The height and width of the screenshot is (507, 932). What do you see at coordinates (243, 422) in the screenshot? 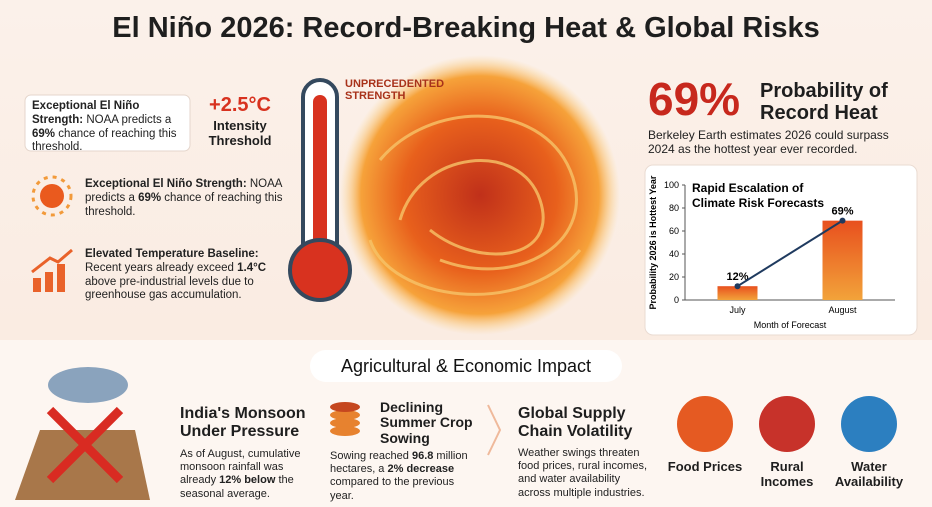
I see `impact-heading: India's Monsoon Under Pressure` at bounding box center [243, 422].